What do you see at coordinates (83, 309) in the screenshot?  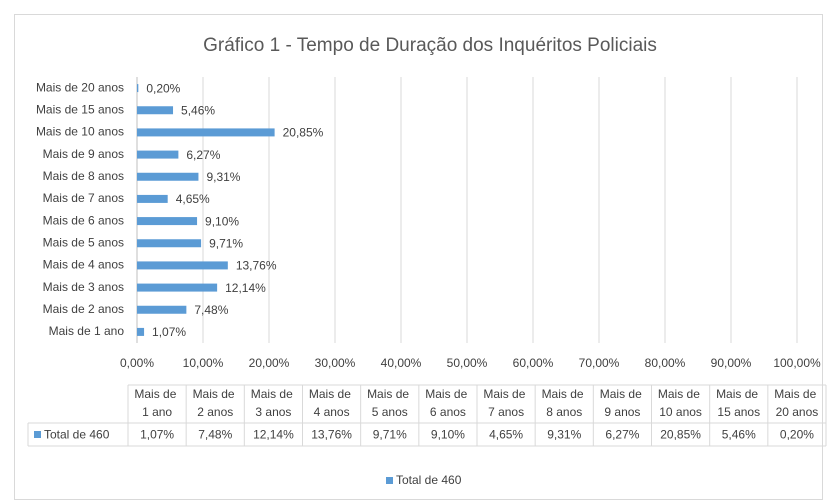 I see `y-tick-label: Mais de 2 anos` at bounding box center [83, 309].